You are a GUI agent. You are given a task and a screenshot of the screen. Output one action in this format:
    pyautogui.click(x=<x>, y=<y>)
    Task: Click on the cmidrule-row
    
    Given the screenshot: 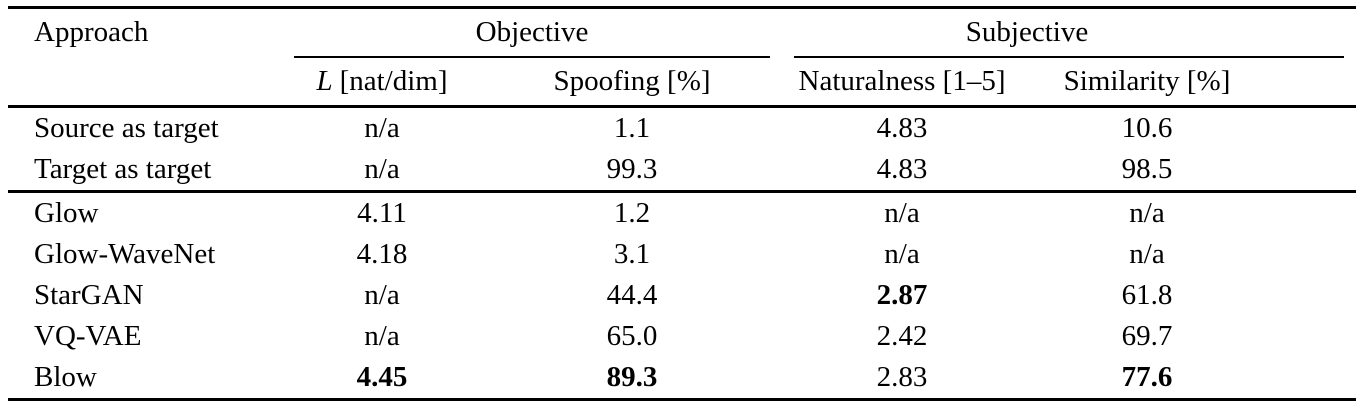 What is the action you would take?
    pyautogui.click(x=682, y=57)
    